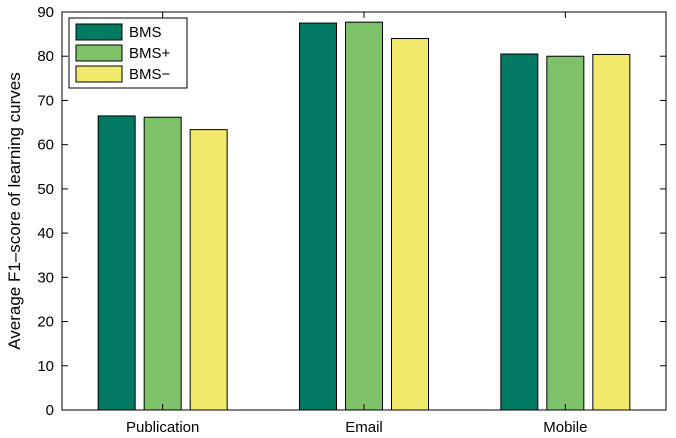 The height and width of the screenshot is (438, 676). Describe the element at coordinates (45, 100) in the screenshot. I see `y-tick-label: 70` at that location.